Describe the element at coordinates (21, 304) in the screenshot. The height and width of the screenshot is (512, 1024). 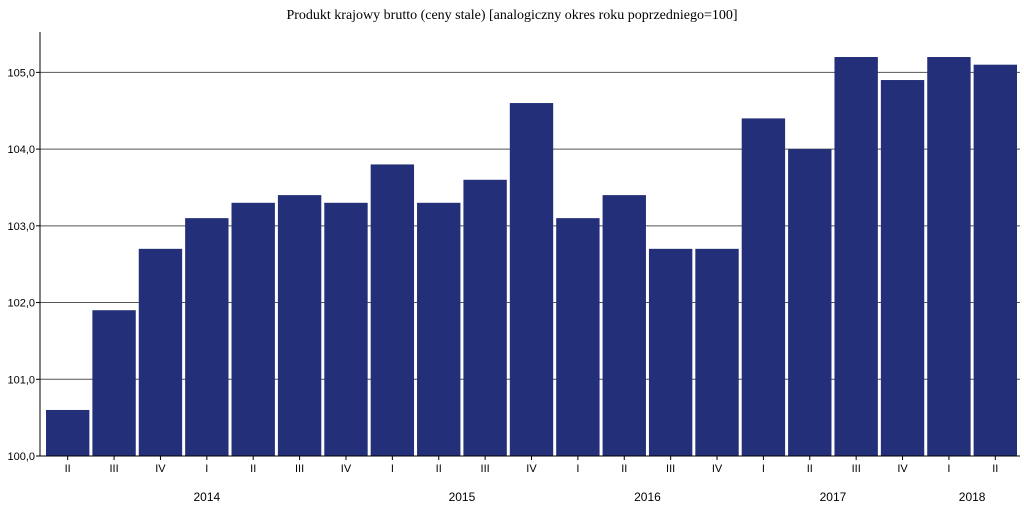
I see `y-tick-label: 102,0` at that location.